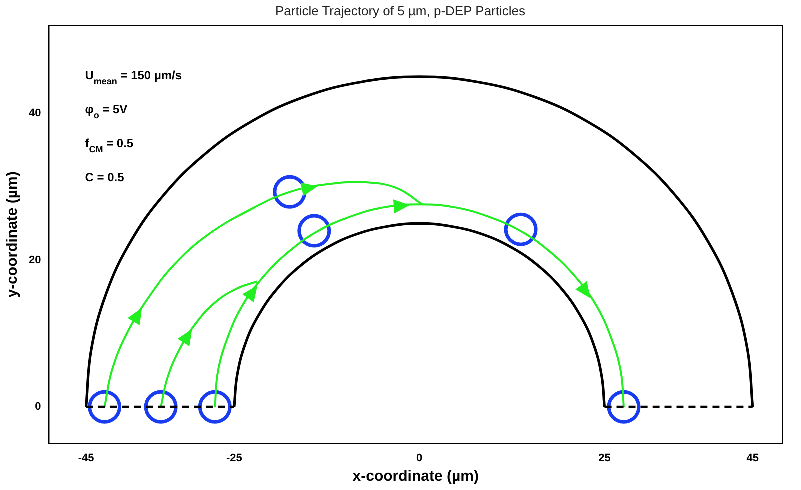 The height and width of the screenshot is (490, 801). I want to click on chart-title: Particle Trajectory of 5 µm, p-DEP Particles, so click(401, 10).